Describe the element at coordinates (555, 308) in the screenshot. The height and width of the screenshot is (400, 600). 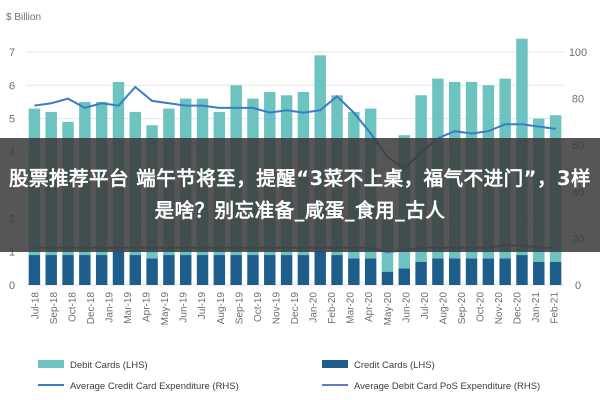
I see `x-tick-label: Feb-21` at that location.